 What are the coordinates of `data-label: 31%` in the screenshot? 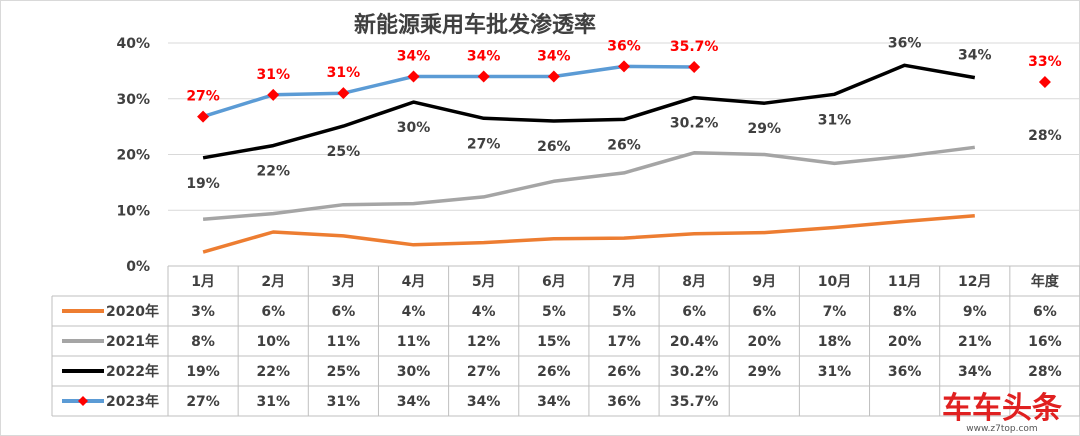 It's located at (835, 120).